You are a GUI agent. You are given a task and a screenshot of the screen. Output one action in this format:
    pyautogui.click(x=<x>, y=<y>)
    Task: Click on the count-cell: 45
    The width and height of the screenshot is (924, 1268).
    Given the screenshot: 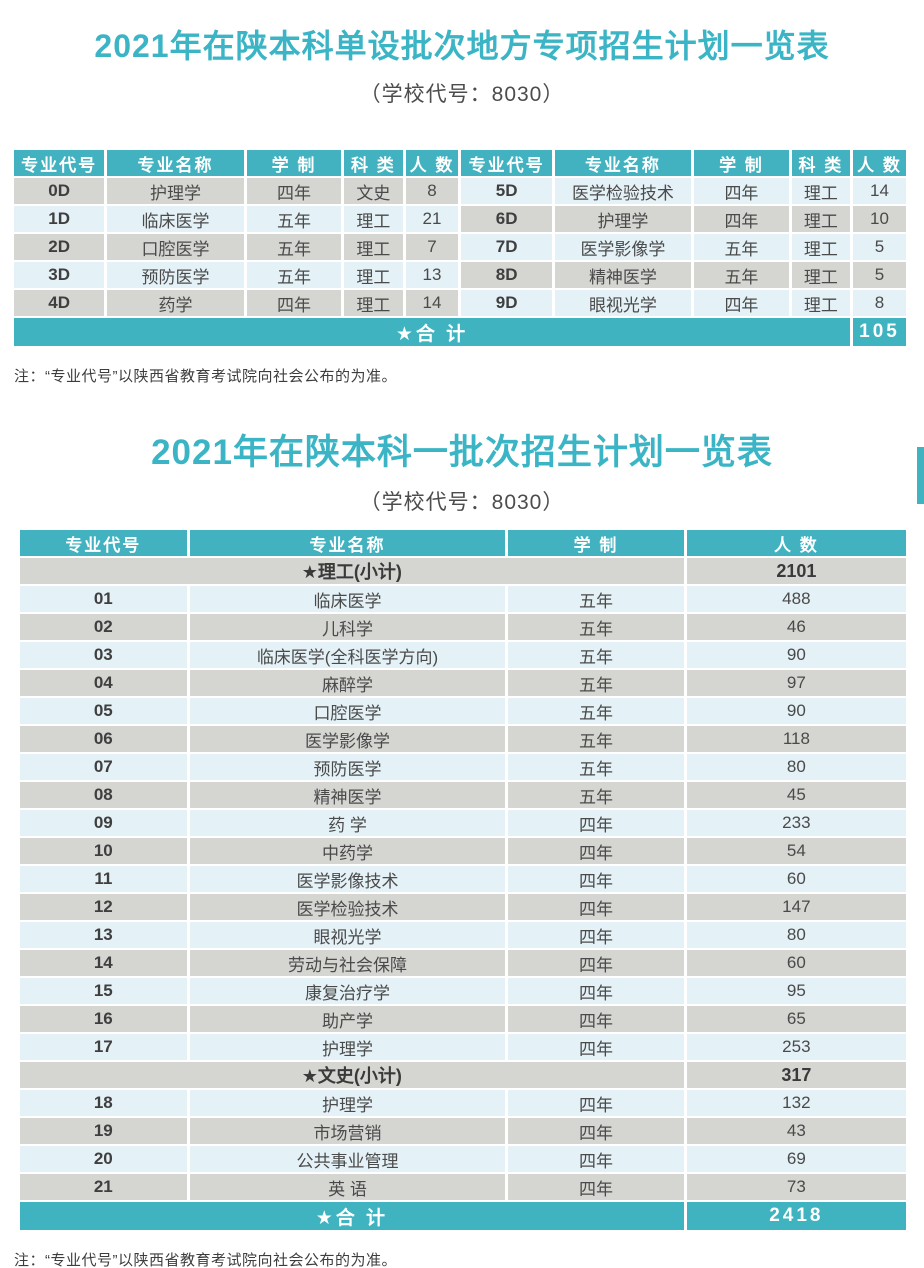 What is the action you would take?
    pyautogui.click(x=796, y=795)
    